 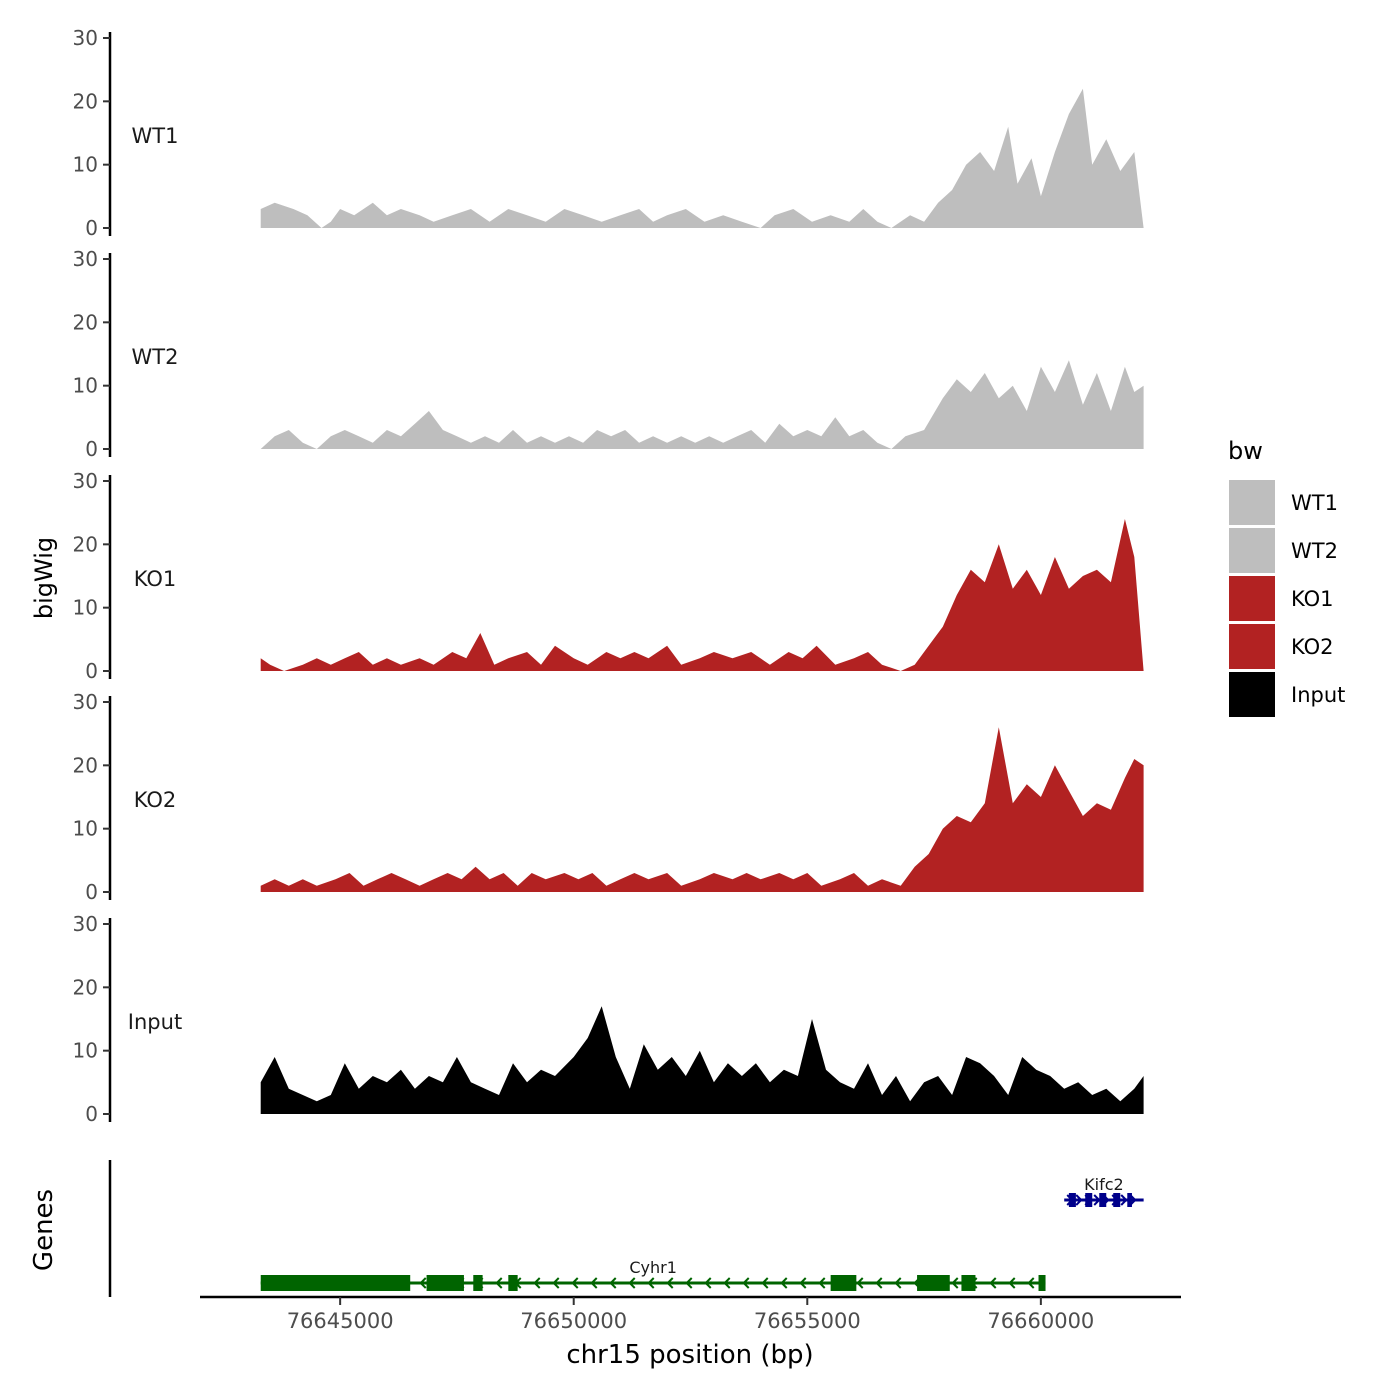 I want to click on genes-panel: Cyhr1 Kifc2, so click(x=626, y=1228).